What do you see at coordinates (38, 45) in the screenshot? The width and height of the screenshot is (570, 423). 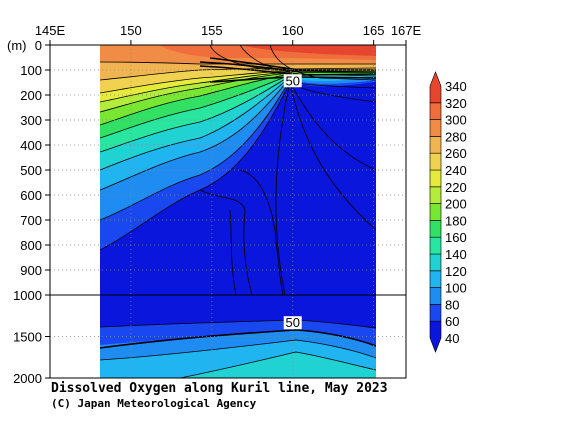 I see `y-tick-label: 0` at bounding box center [38, 45].